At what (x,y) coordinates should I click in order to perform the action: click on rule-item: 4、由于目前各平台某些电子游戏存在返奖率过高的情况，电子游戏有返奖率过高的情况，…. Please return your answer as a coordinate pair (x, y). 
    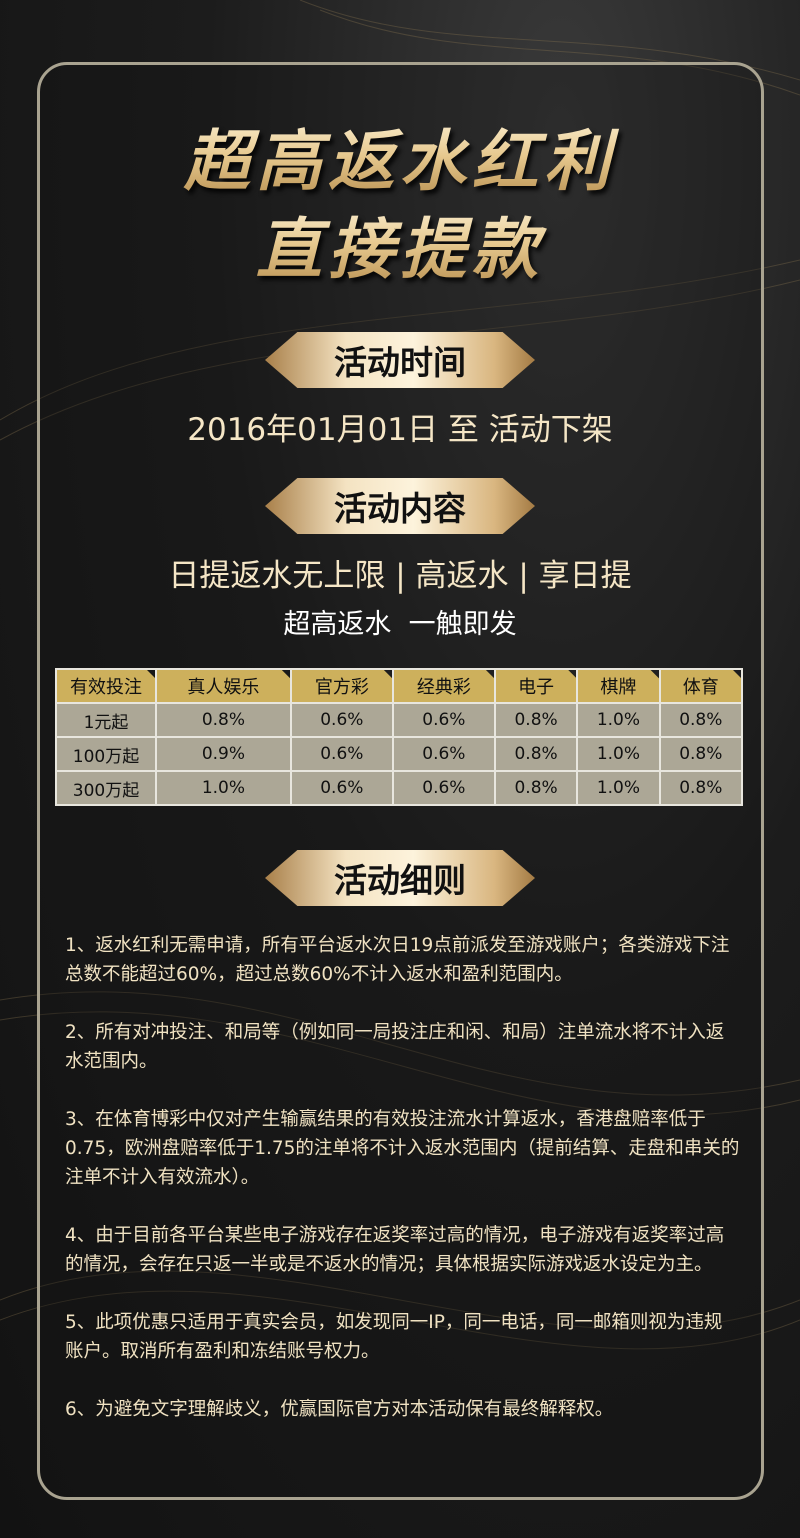
    Looking at the image, I should click on (395, 1250).